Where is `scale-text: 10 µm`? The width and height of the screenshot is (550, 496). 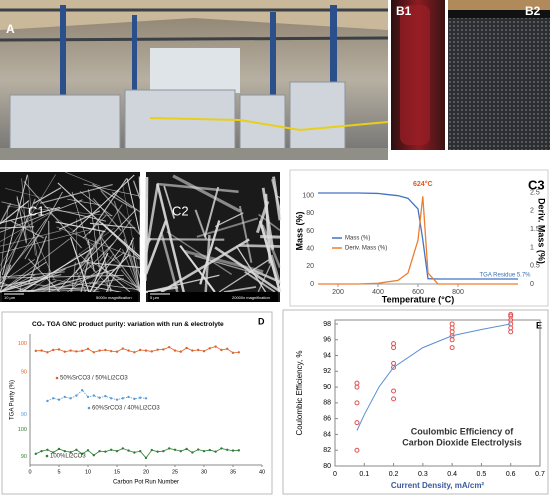
scale-text: 10 µm is located at coordinates (10, 297).